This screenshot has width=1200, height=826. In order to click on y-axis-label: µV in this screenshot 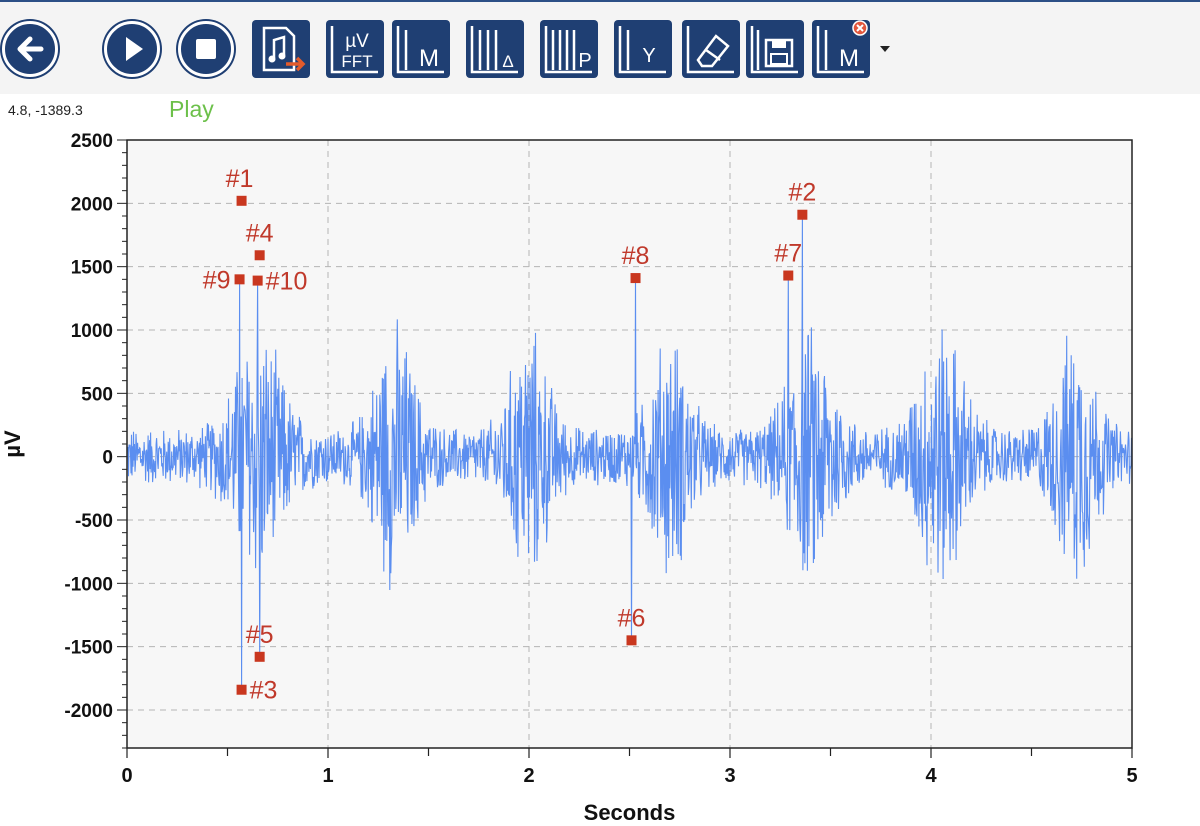, I will do `click(12, 444)`.